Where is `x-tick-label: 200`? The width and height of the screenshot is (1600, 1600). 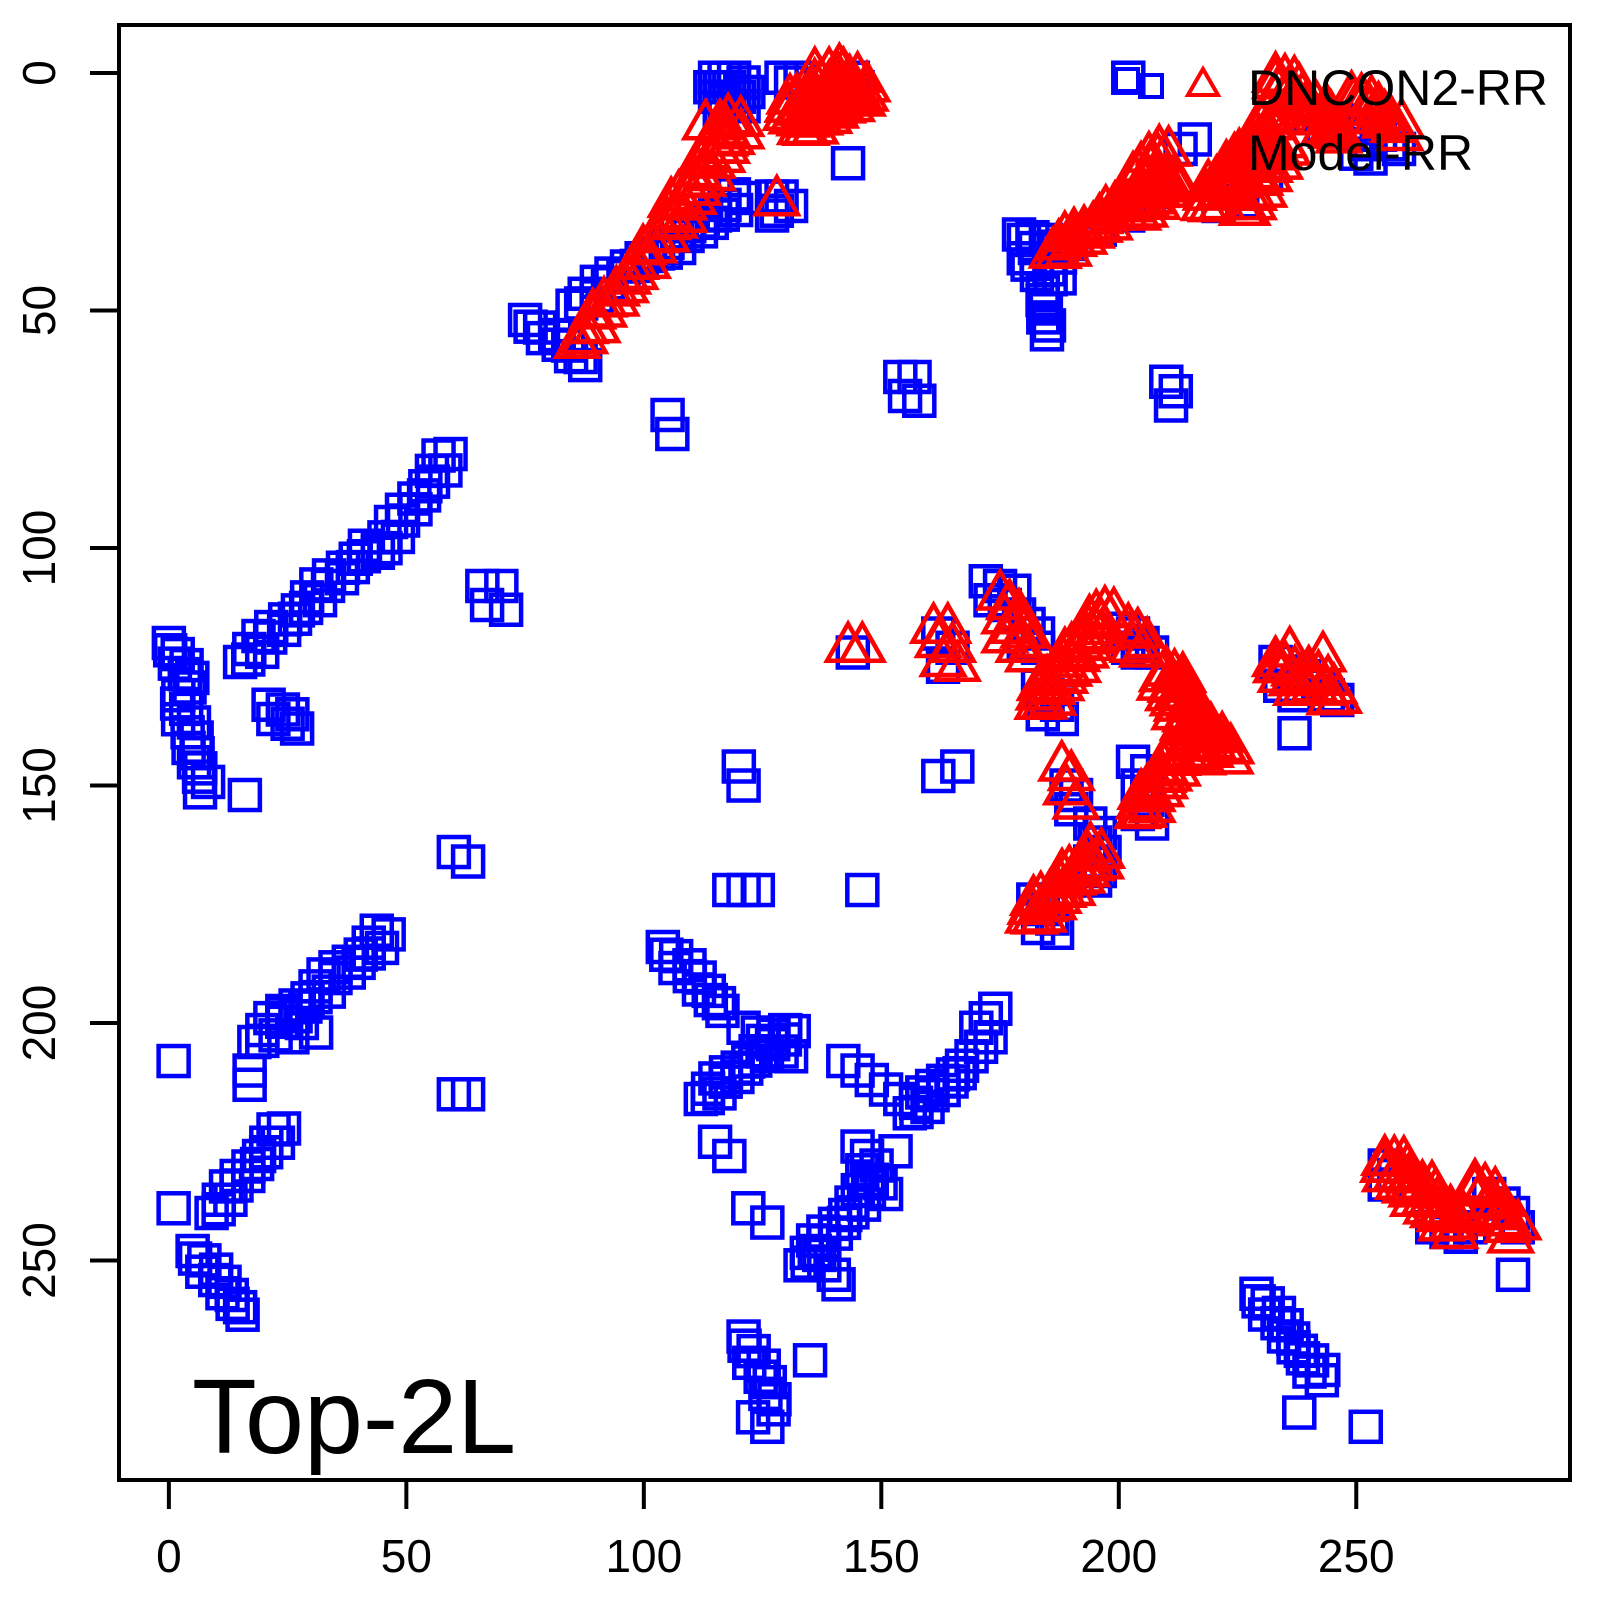 x-tick-label: 200 is located at coordinates (1118, 1556).